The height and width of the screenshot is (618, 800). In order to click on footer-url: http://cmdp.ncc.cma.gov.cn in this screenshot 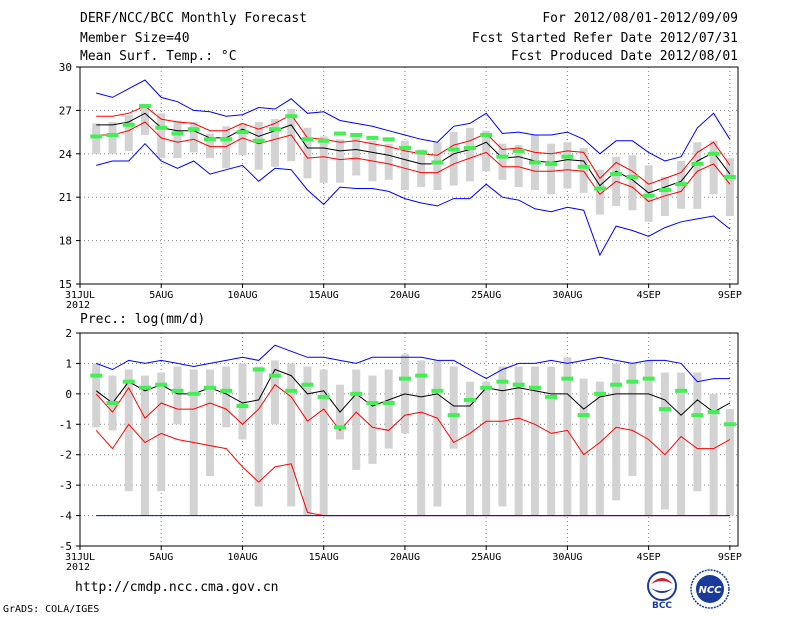, I will do `click(177, 587)`.